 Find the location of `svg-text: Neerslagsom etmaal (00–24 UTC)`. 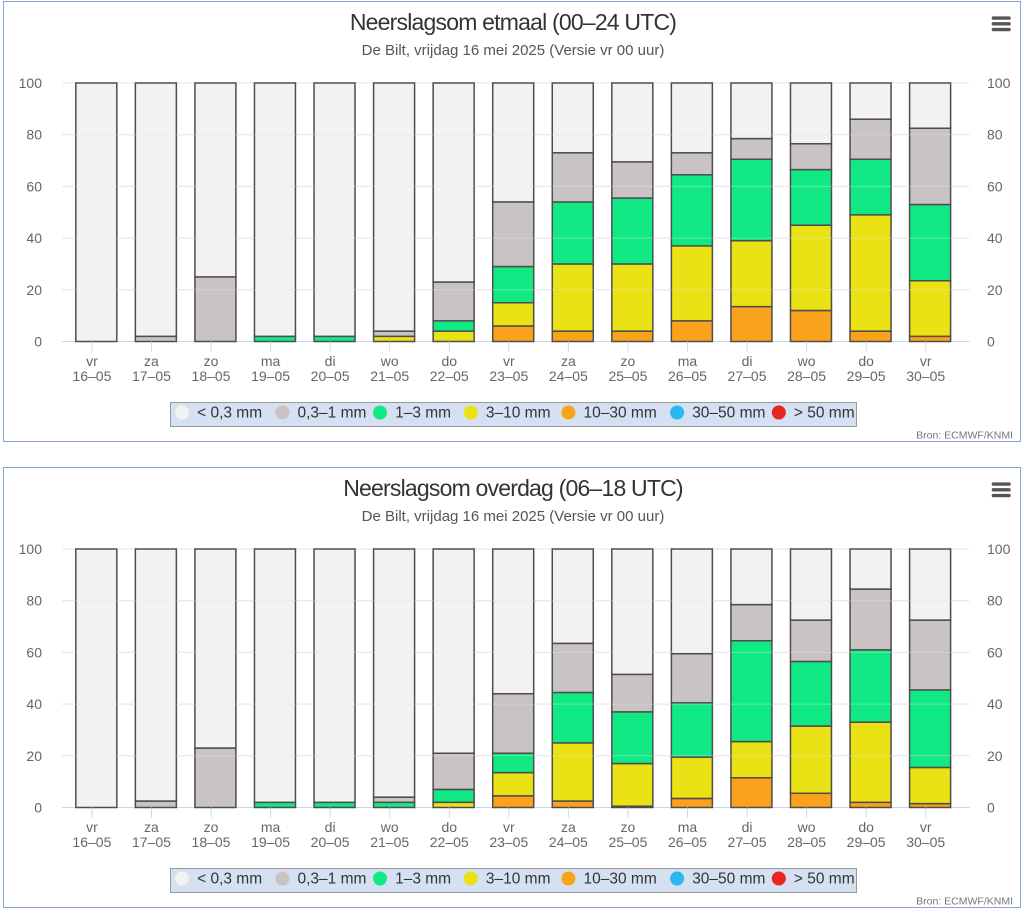

svg-text: Neerslagsom etmaal (00–24 UTC) is located at coordinates (513, 22).